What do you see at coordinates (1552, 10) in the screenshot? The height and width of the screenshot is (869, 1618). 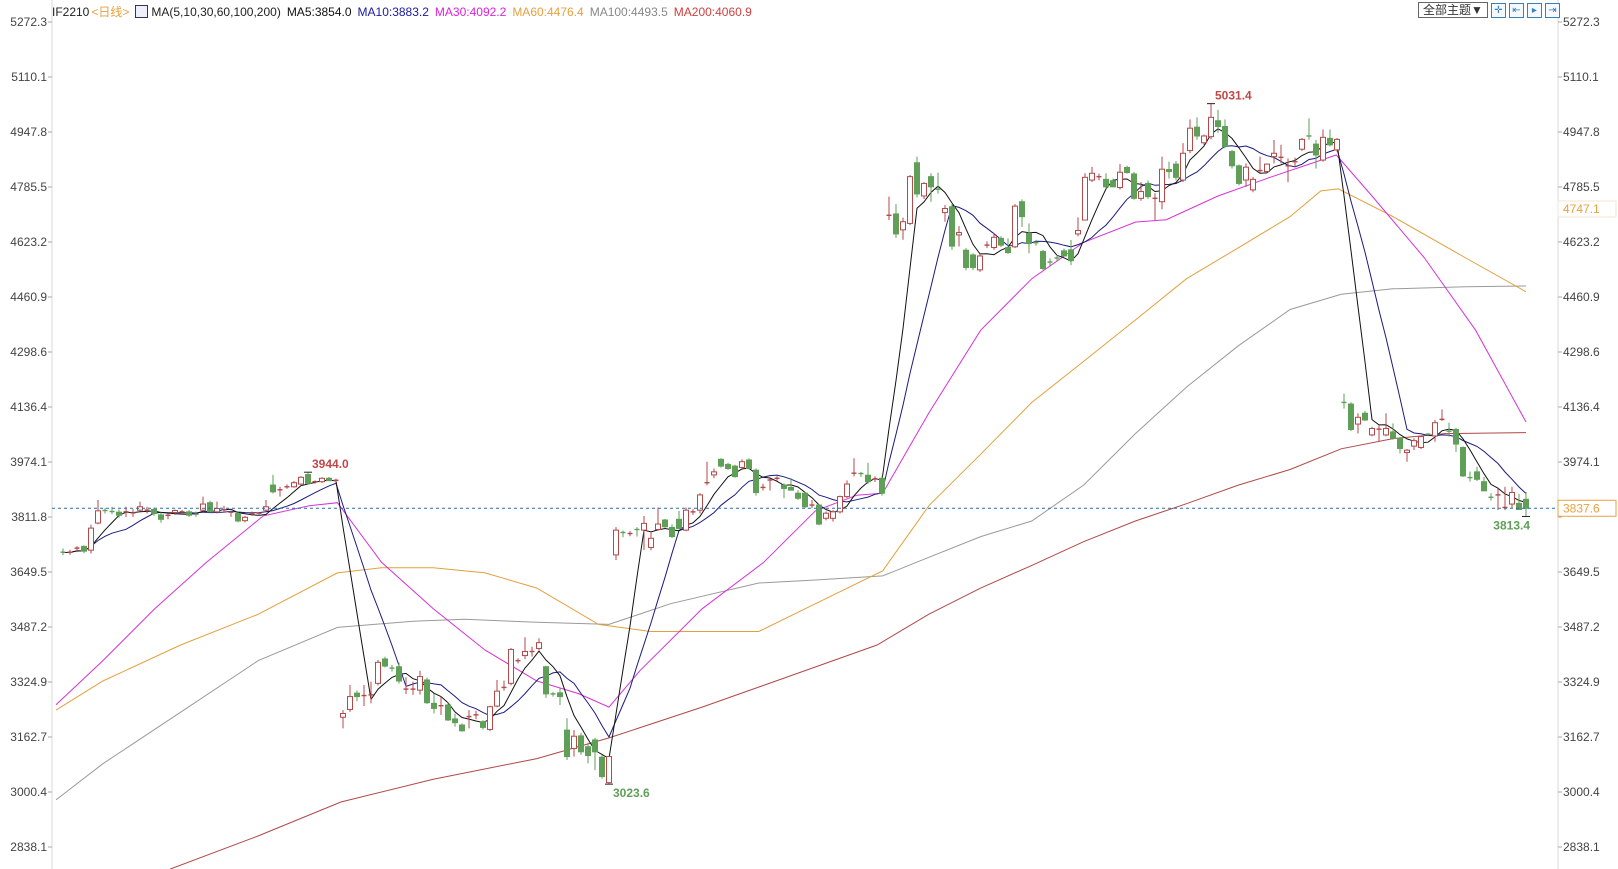 I see `jump-end-icon: ⇥` at bounding box center [1552, 10].